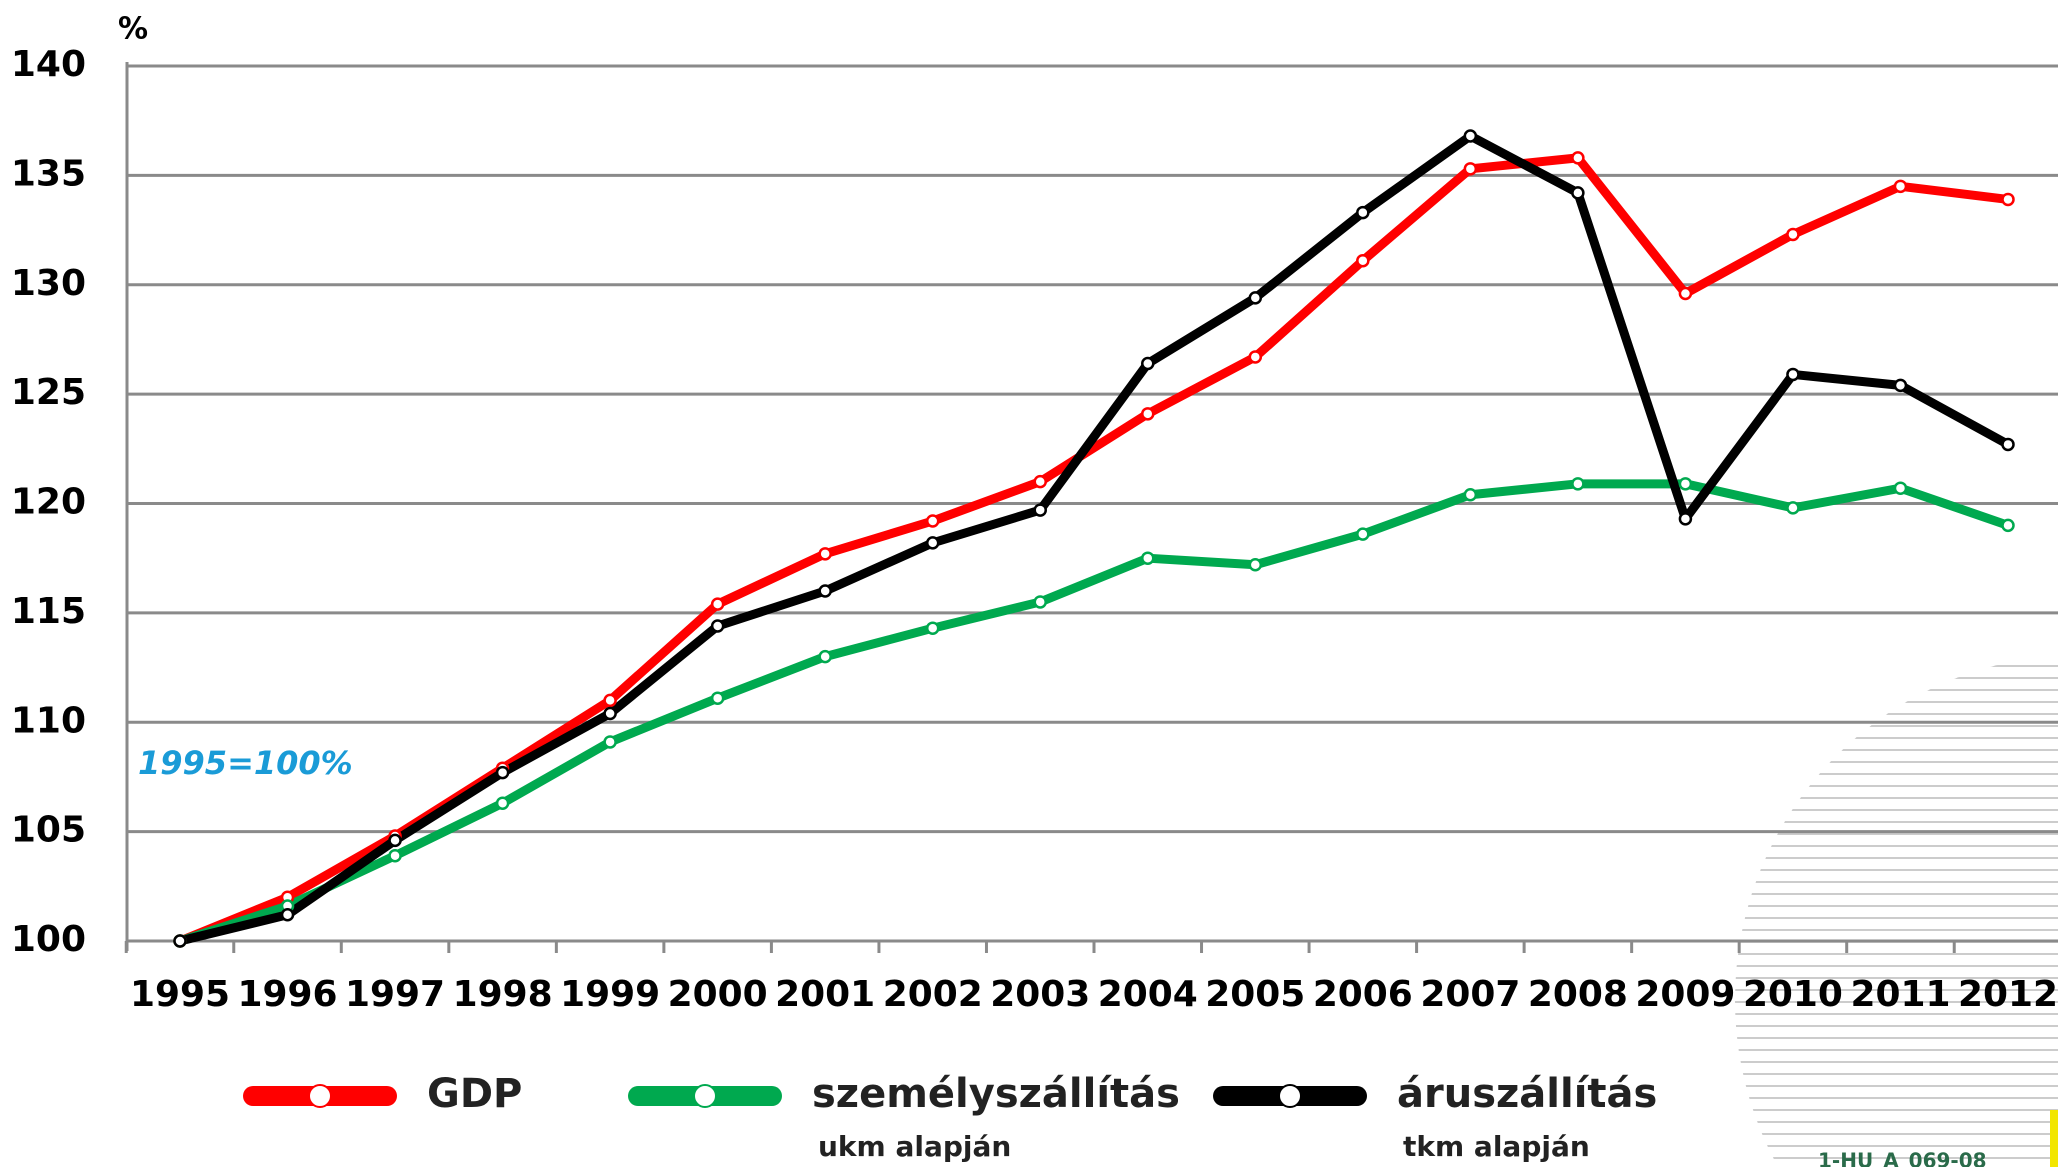  Describe the element at coordinates (288, 994) in the screenshot. I see `x-tick-label: 1996` at that location.